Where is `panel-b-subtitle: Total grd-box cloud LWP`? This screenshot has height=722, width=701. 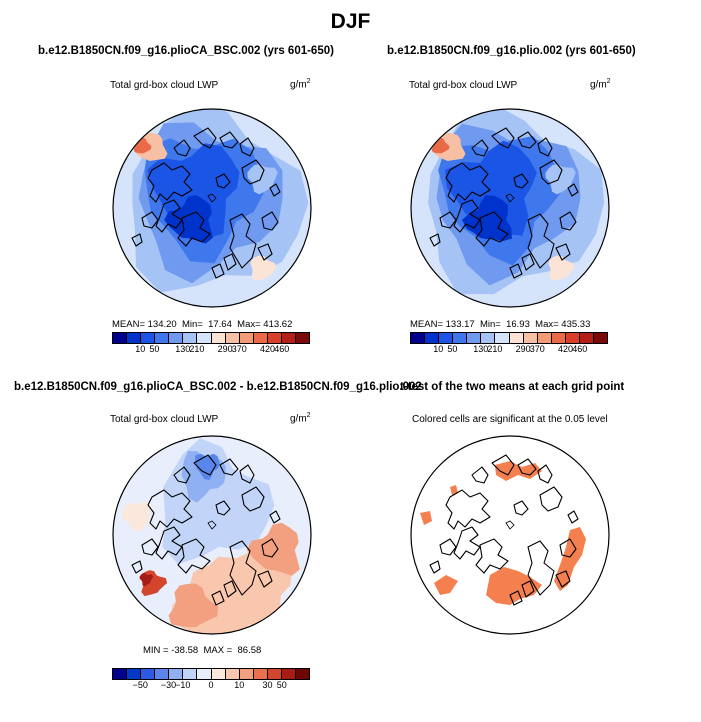
panel-b-subtitle: Total grd-box cloud LWP is located at coordinates (463, 85).